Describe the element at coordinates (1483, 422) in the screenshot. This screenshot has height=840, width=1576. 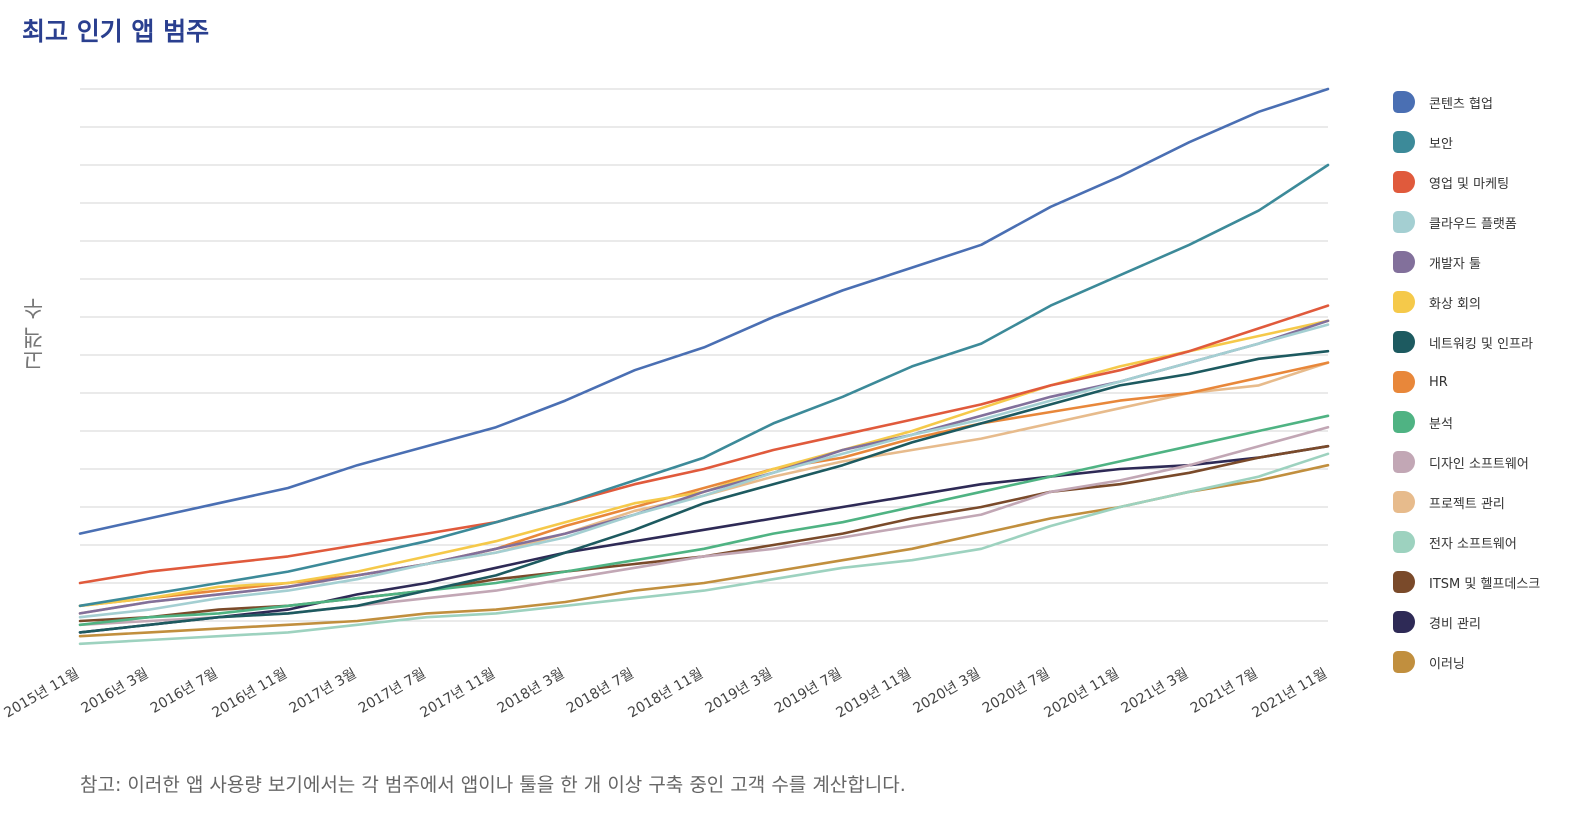
I see `legend-item: 분석` at that location.